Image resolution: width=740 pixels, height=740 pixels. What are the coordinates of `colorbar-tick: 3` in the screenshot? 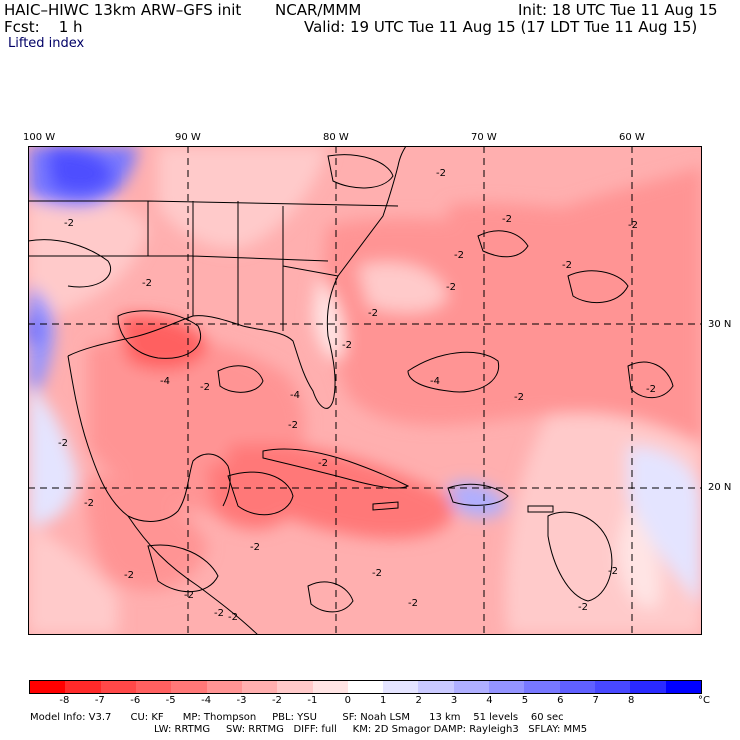 It's located at (454, 700).